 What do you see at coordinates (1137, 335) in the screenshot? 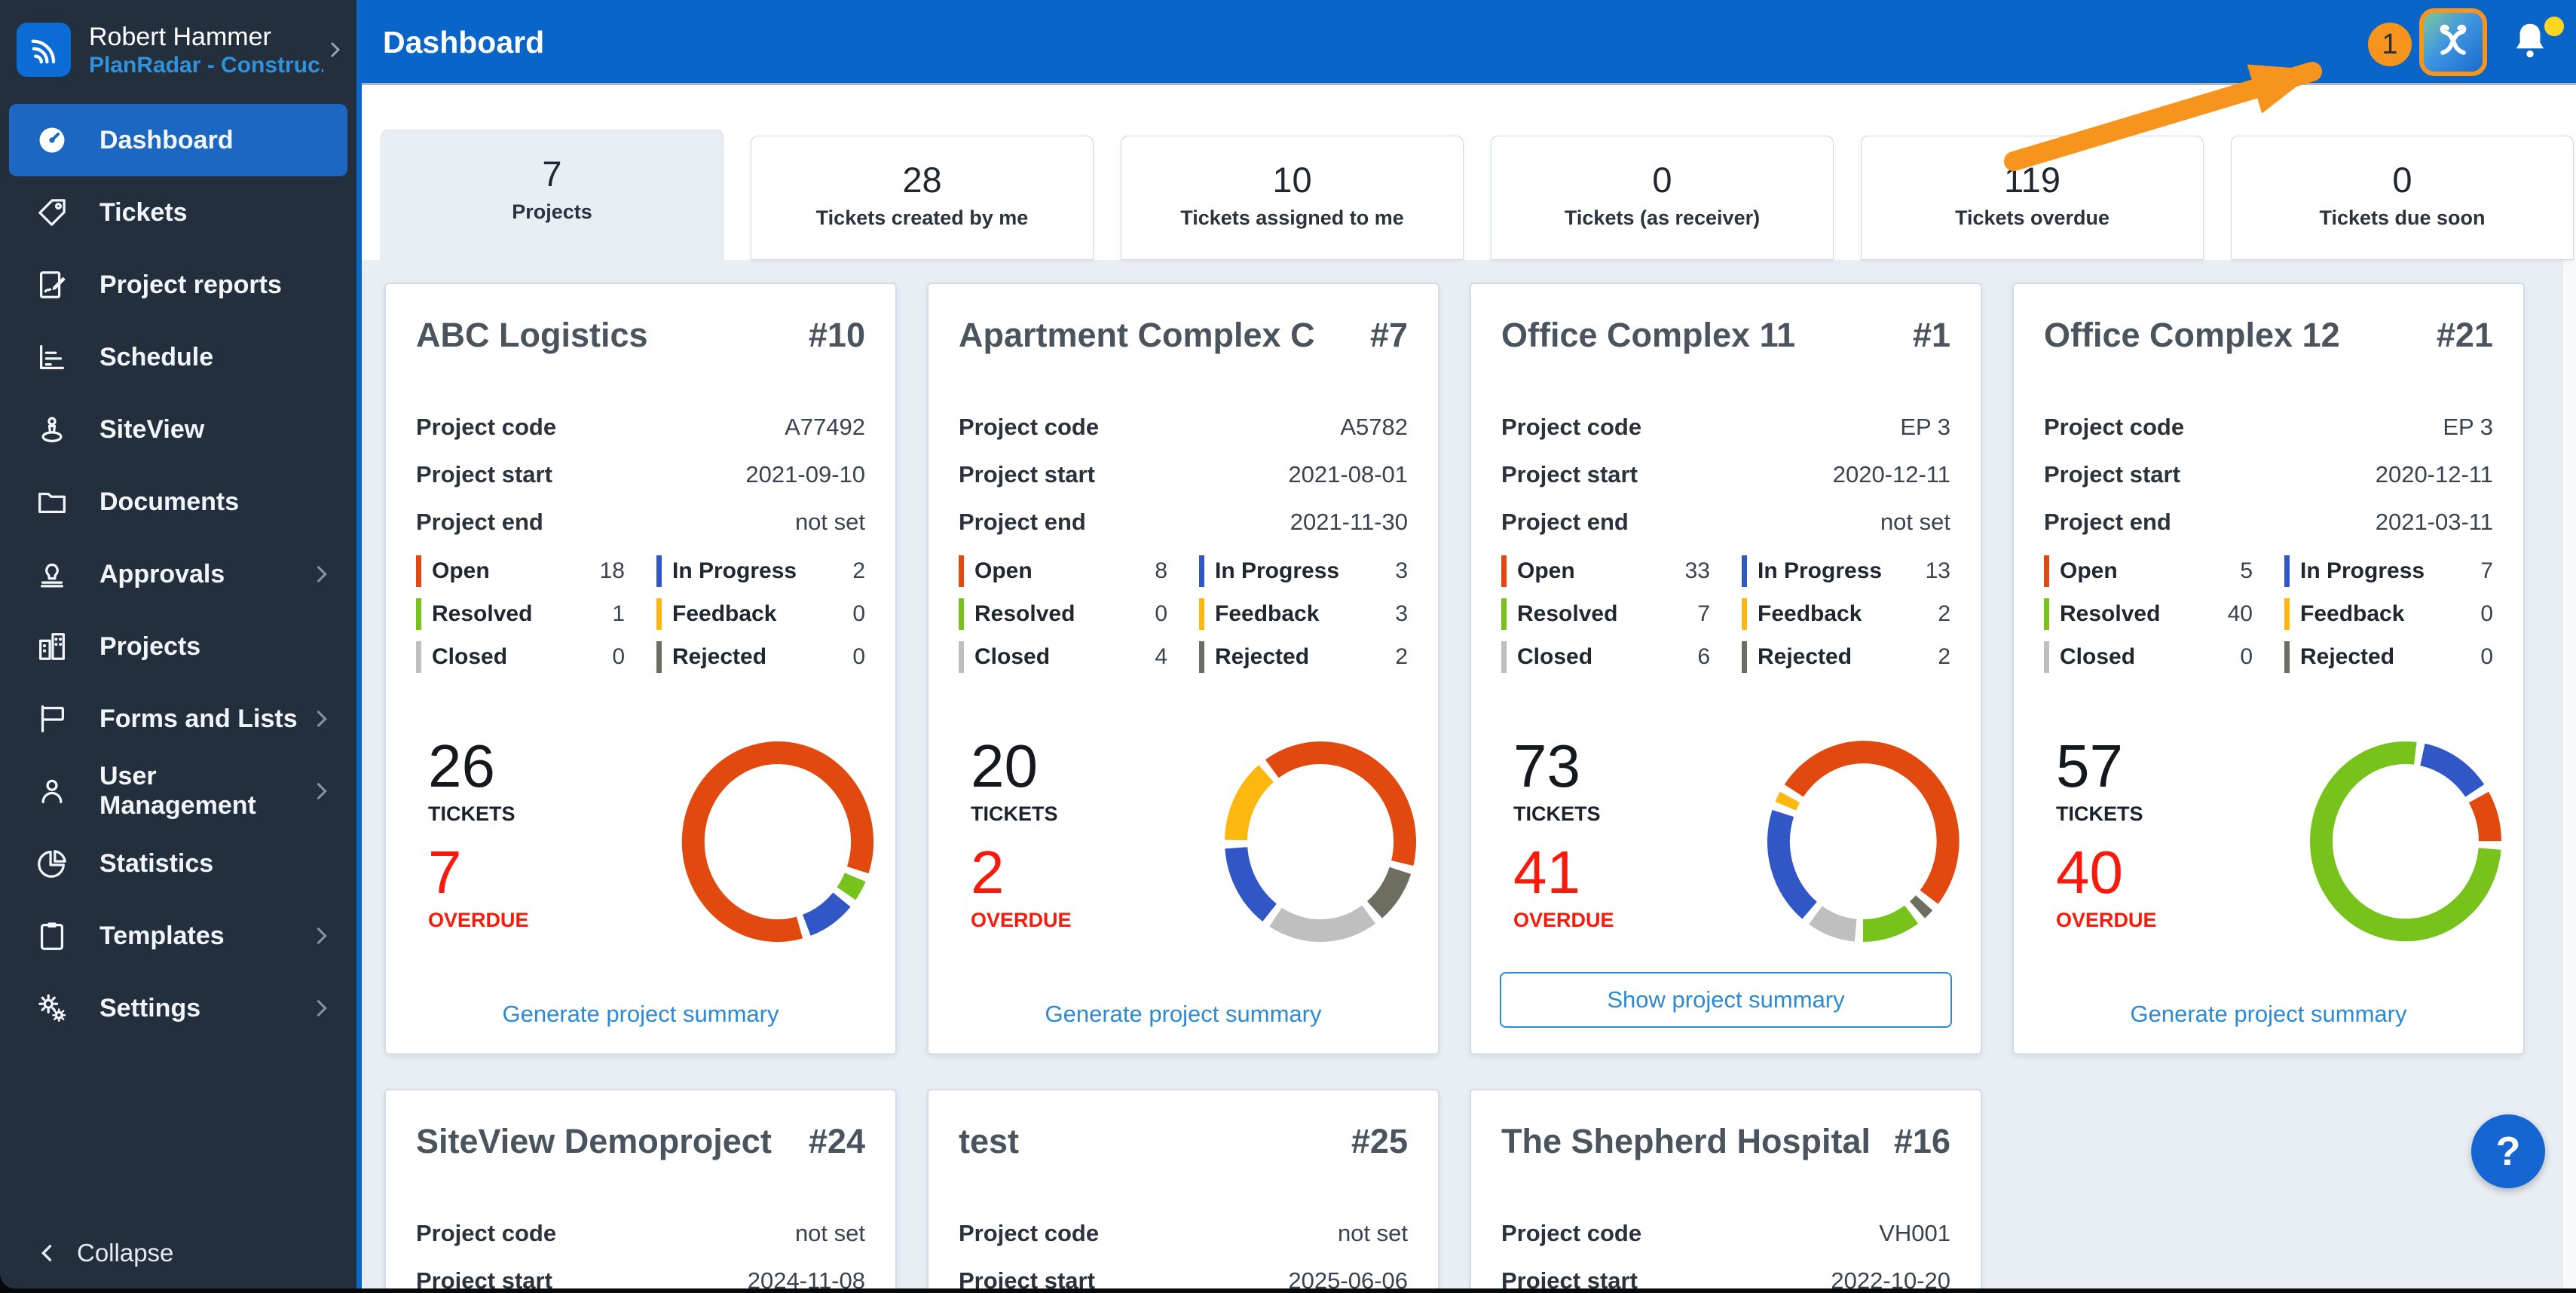
I see `project-name: Apartment Complex C` at bounding box center [1137, 335].